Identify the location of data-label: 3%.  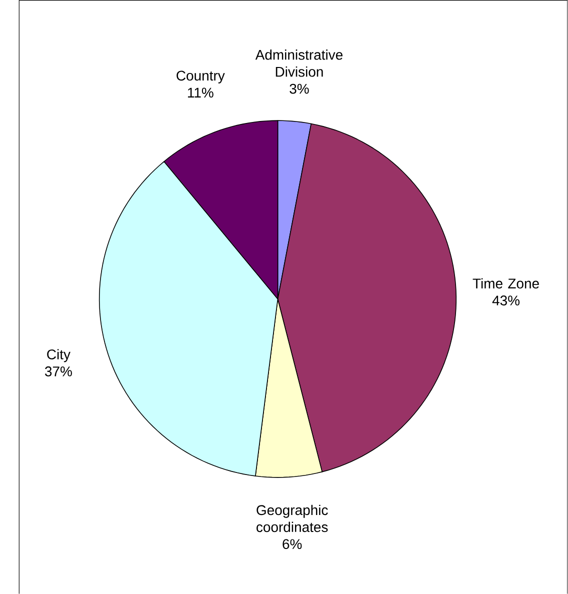
(299, 89).